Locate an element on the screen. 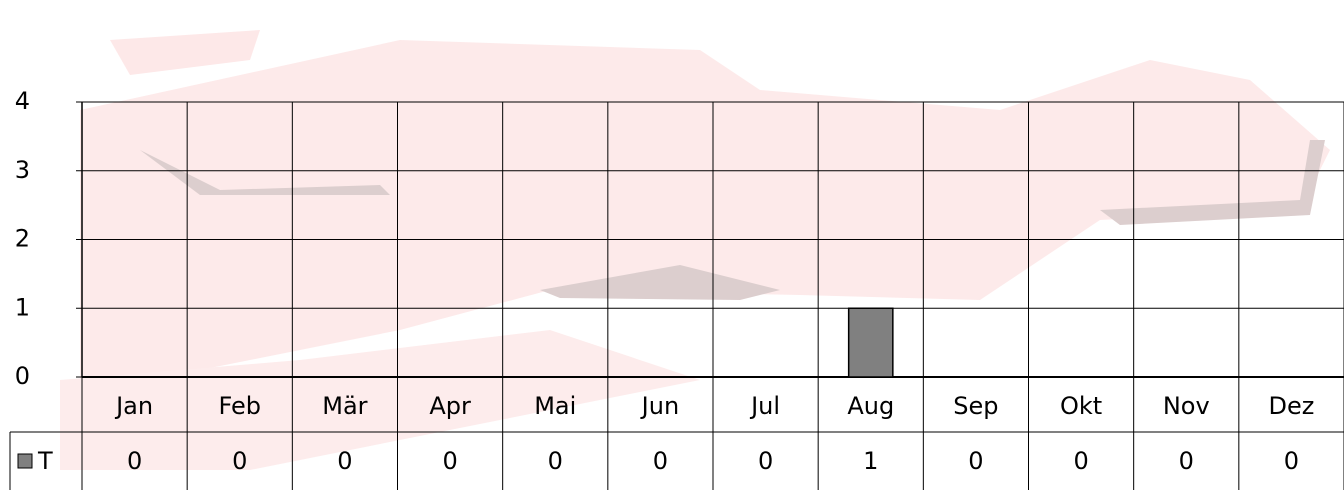  legend-label: T is located at coordinates (45, 461).